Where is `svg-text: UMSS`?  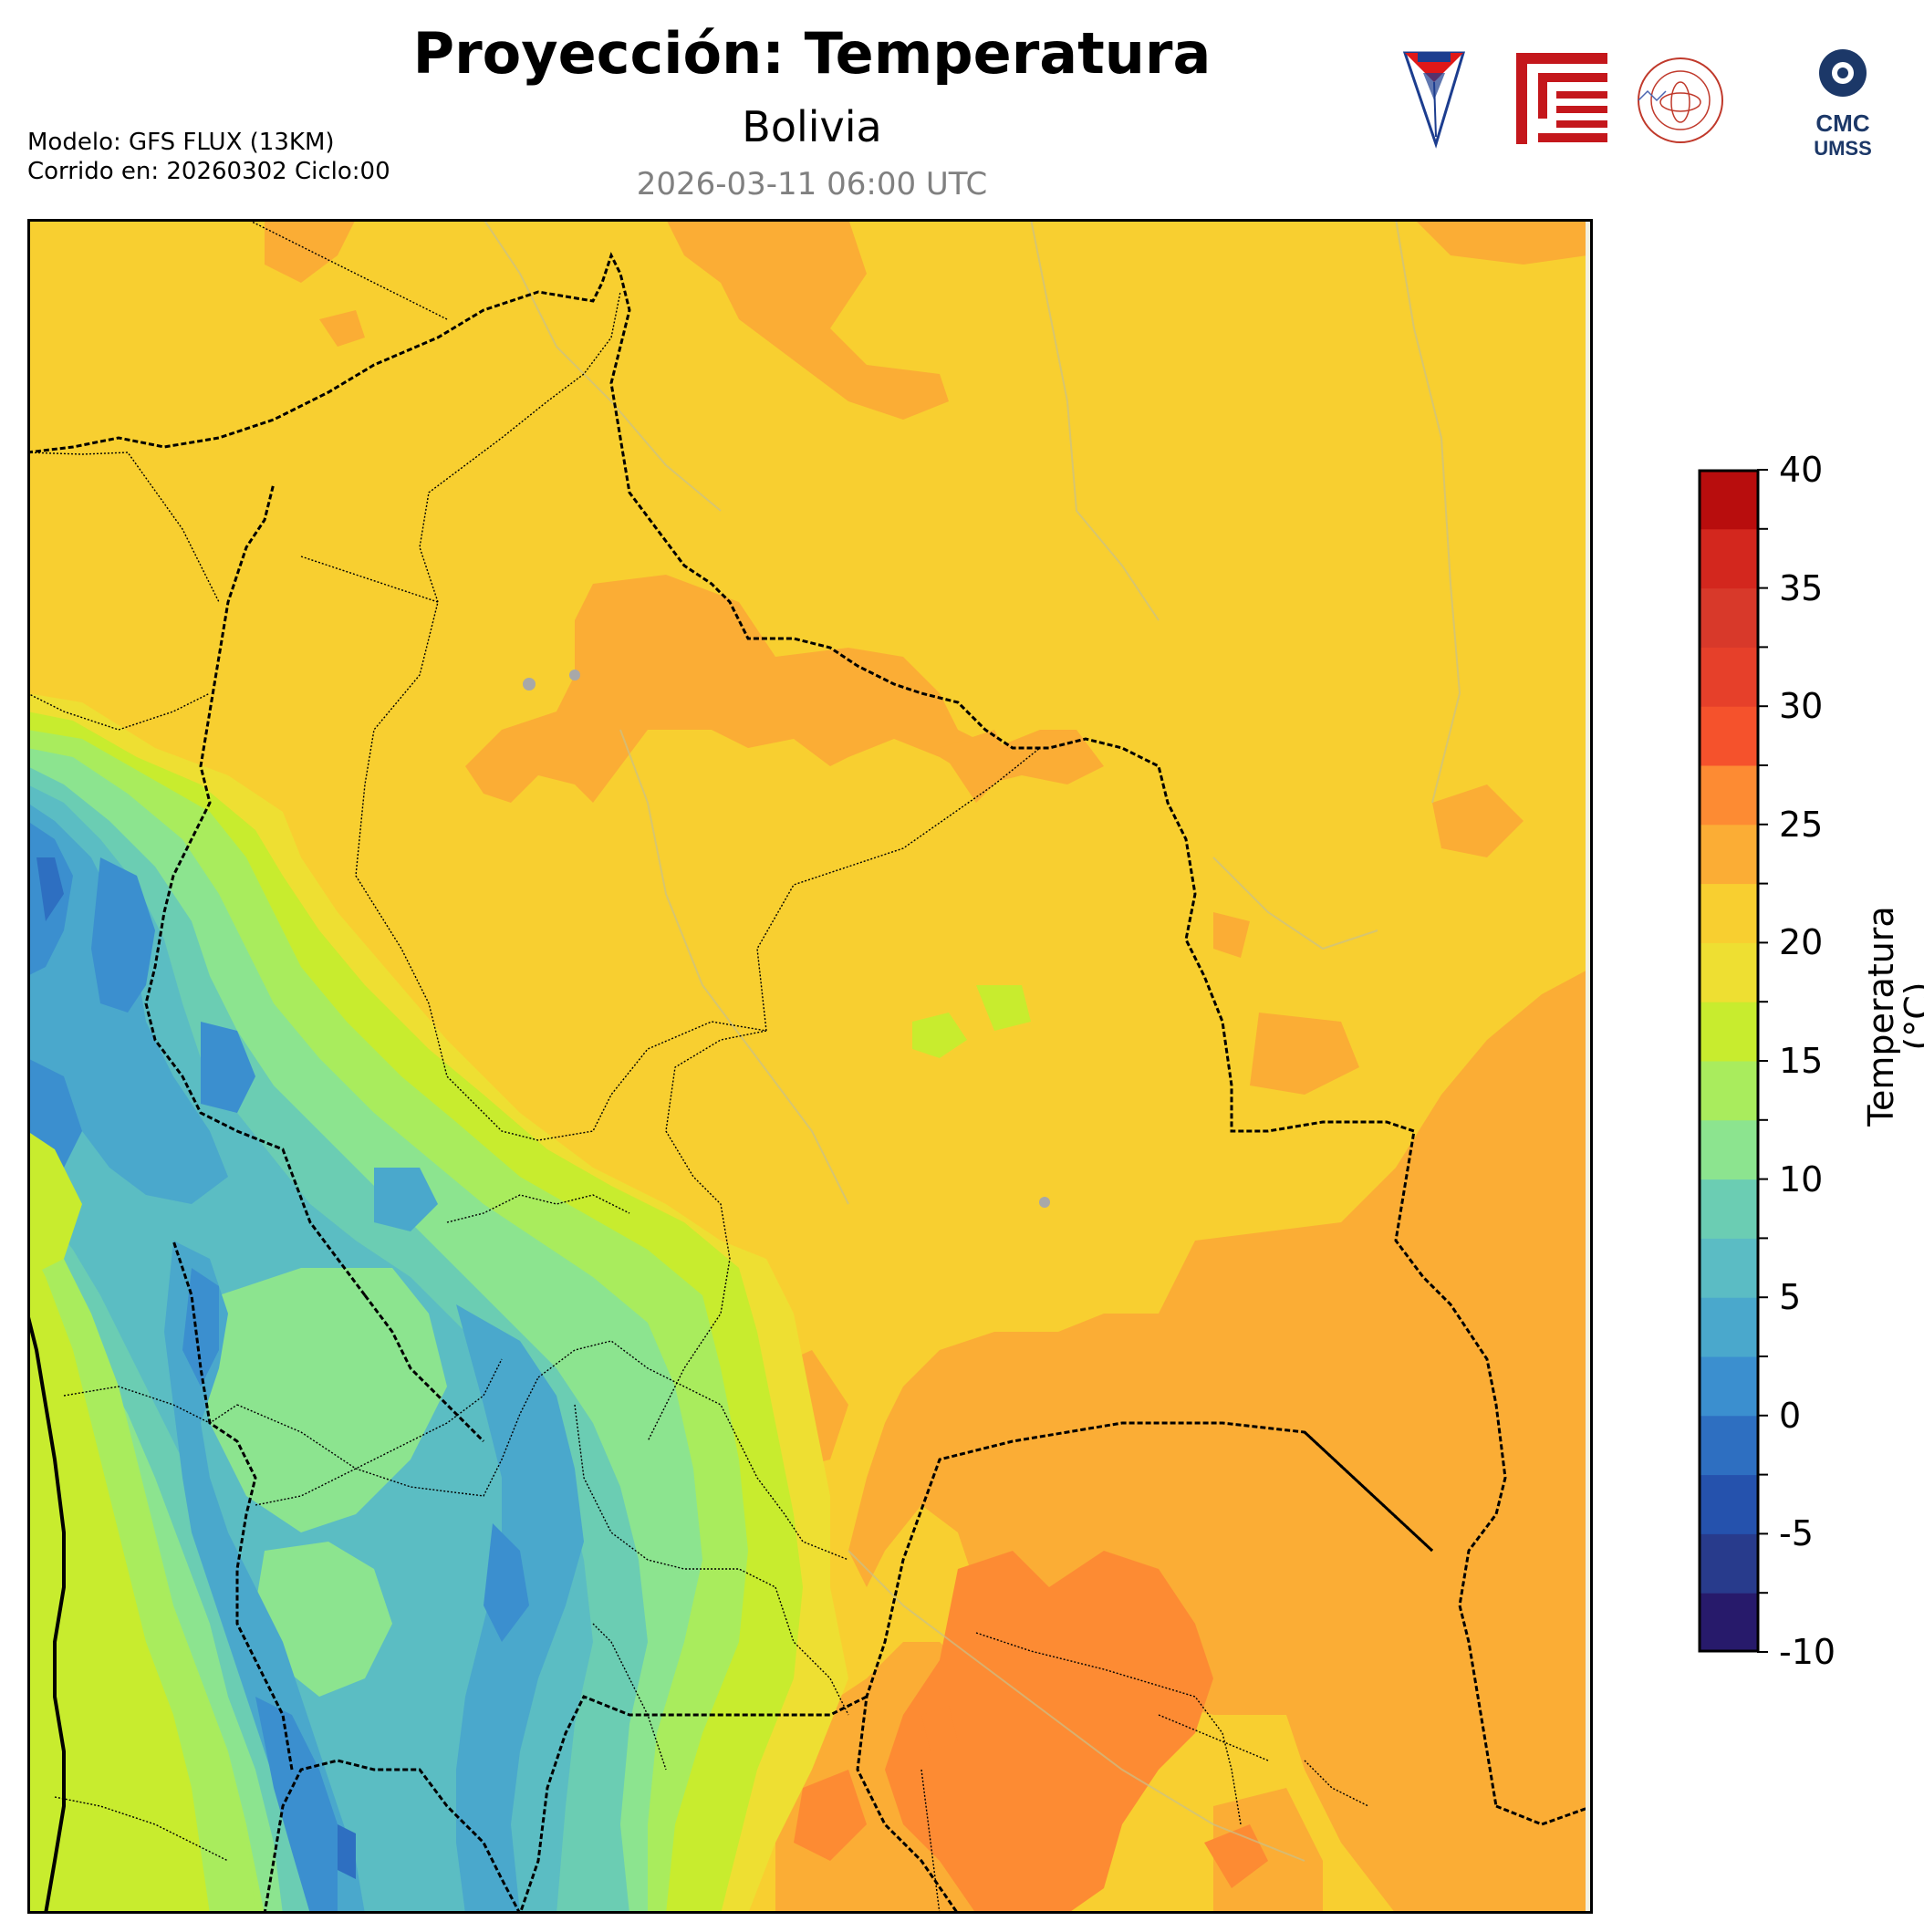 svg-text: UMSS is located at coordinates (1843, 148).